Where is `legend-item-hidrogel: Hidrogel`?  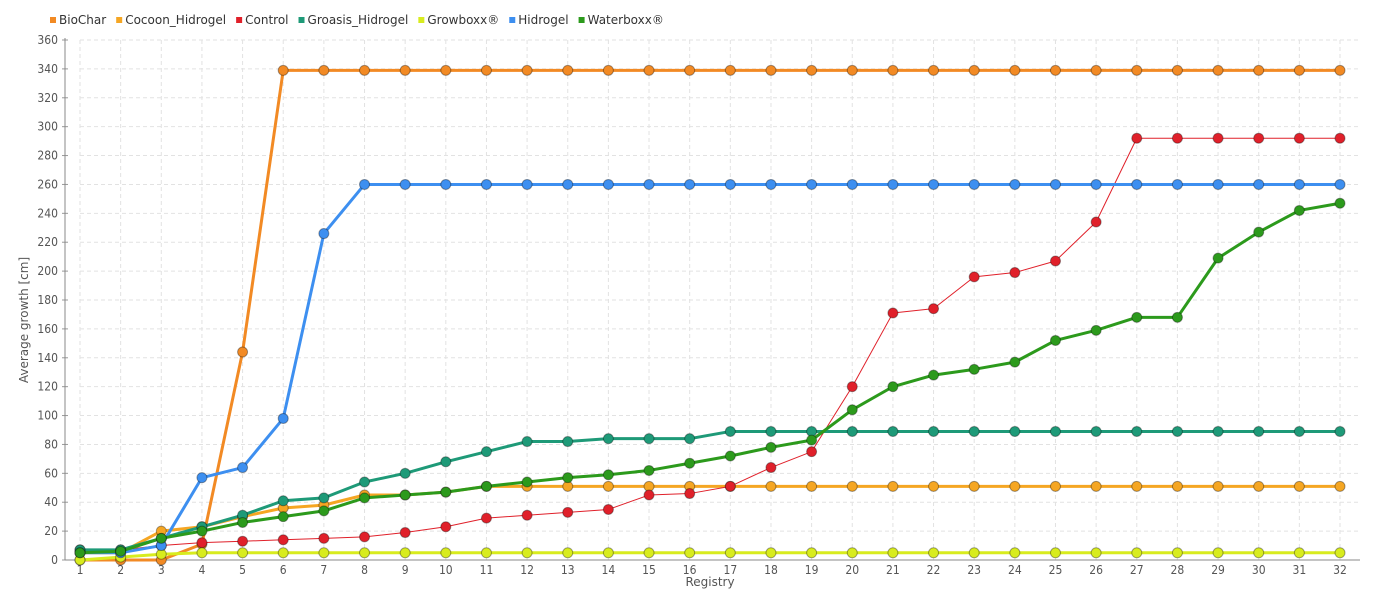 legend-item-hidrogel: Hidrogel is located at coordinates (538, 20).